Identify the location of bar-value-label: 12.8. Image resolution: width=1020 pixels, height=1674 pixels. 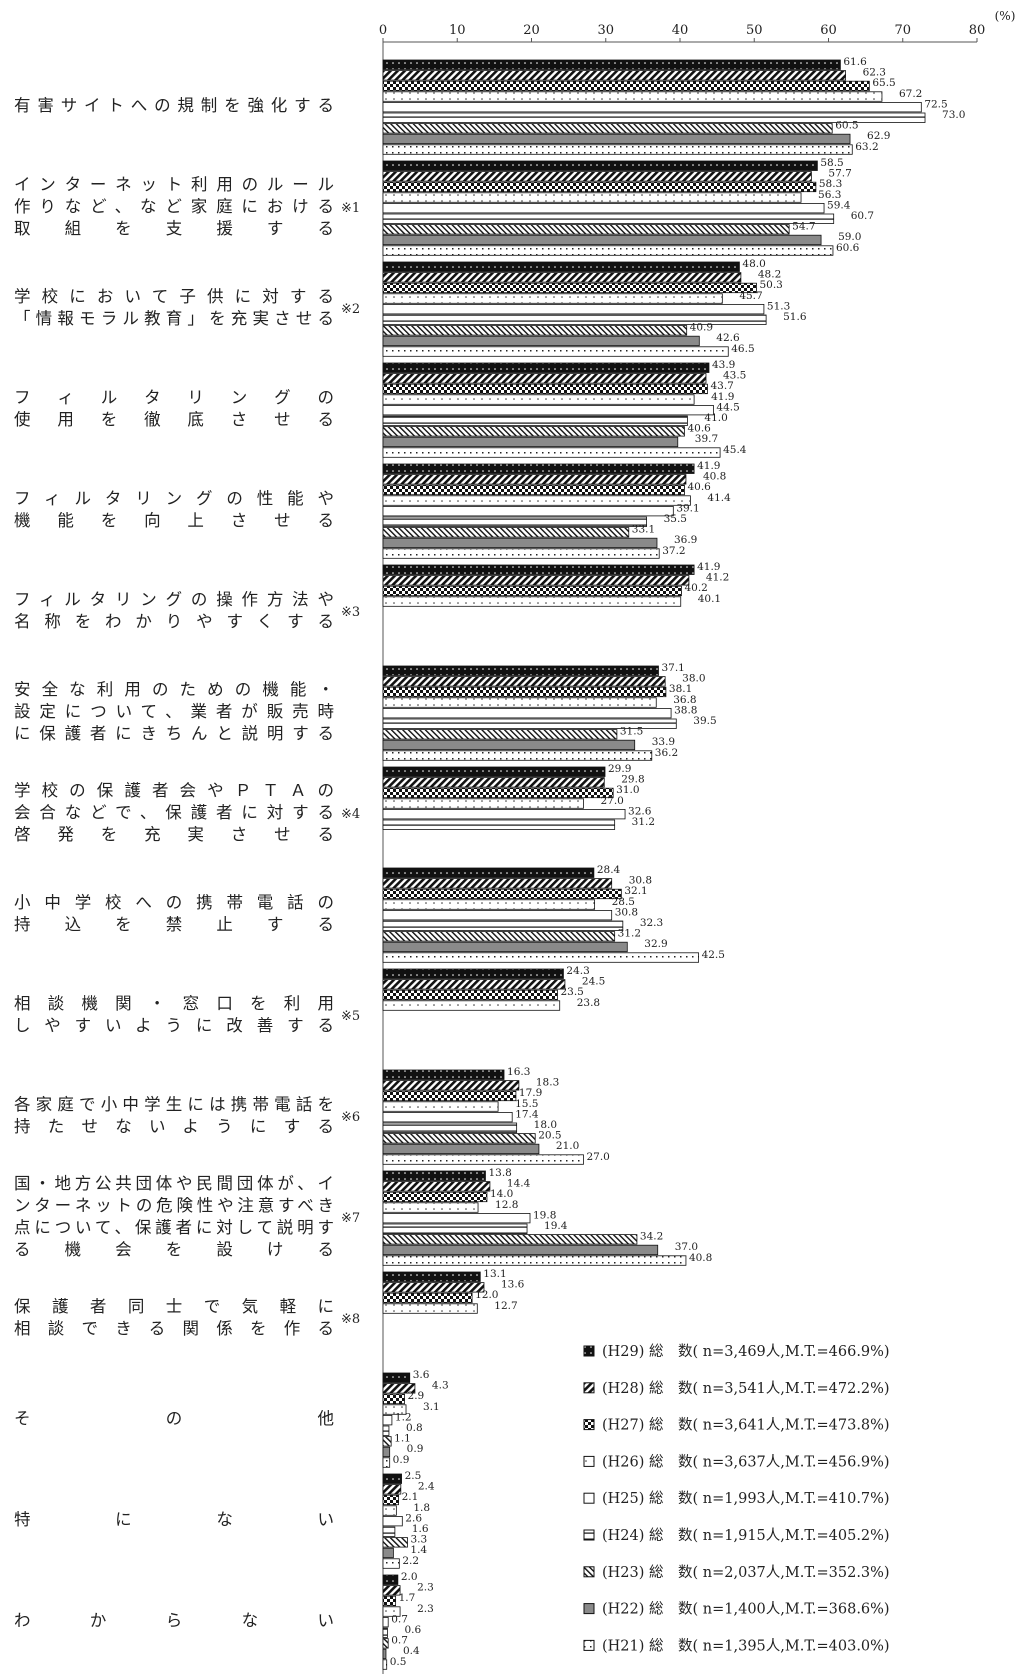
(506, 1205).